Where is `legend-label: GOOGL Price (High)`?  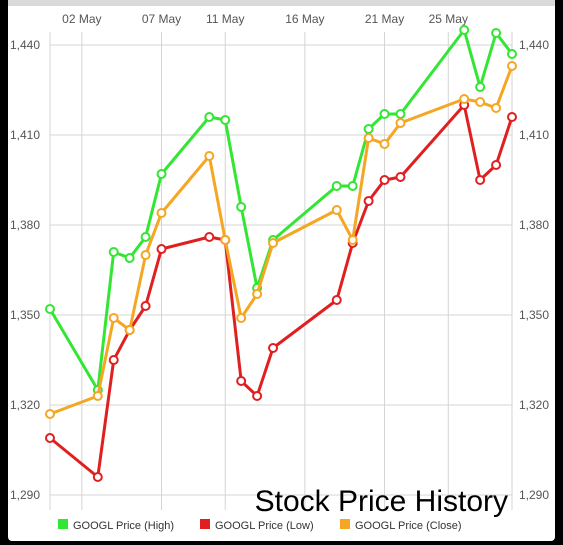 legend-label: GOOGL Price (High) is located at coordinates (123, 526).